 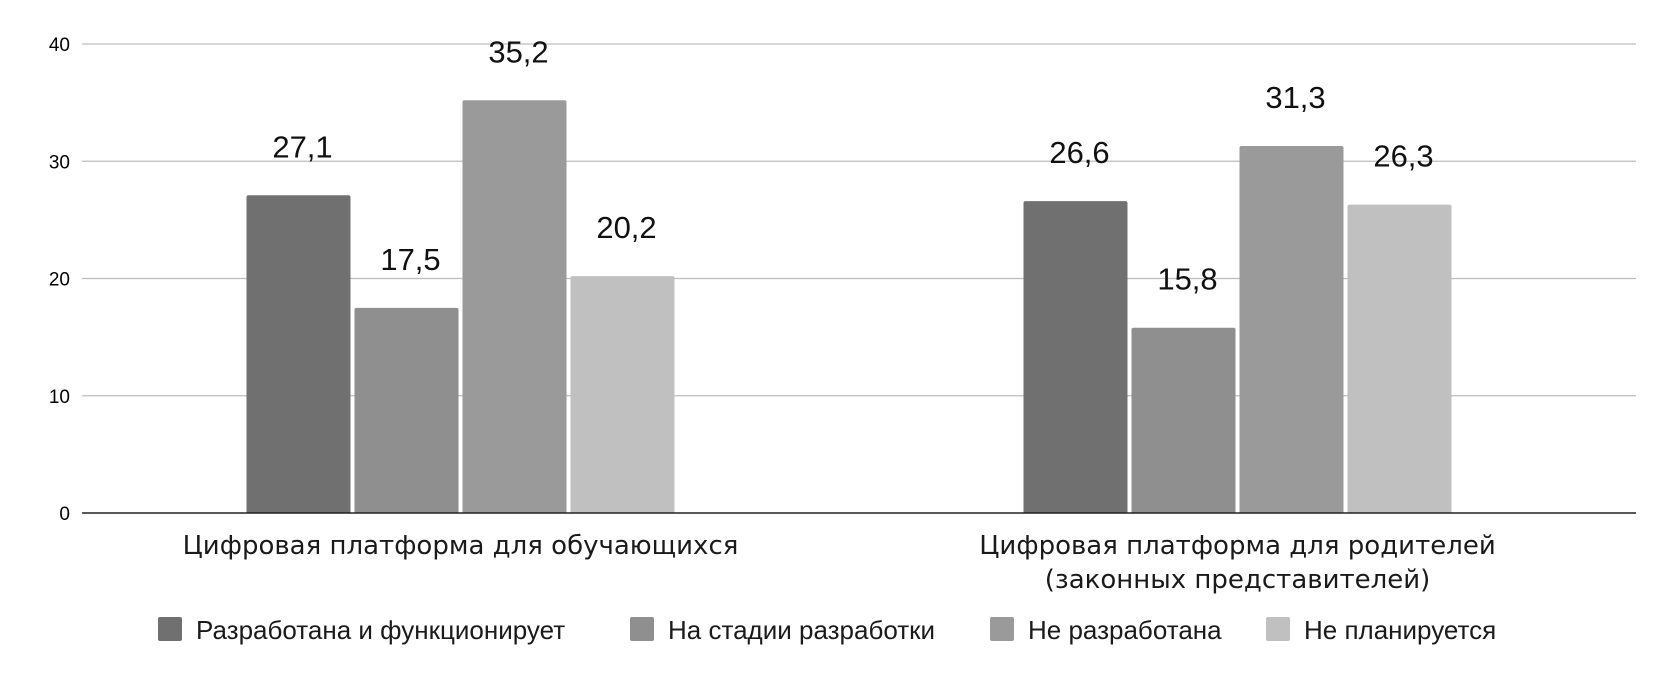 I want to click on y-tick-label: 10, so click(x=59, y=397).